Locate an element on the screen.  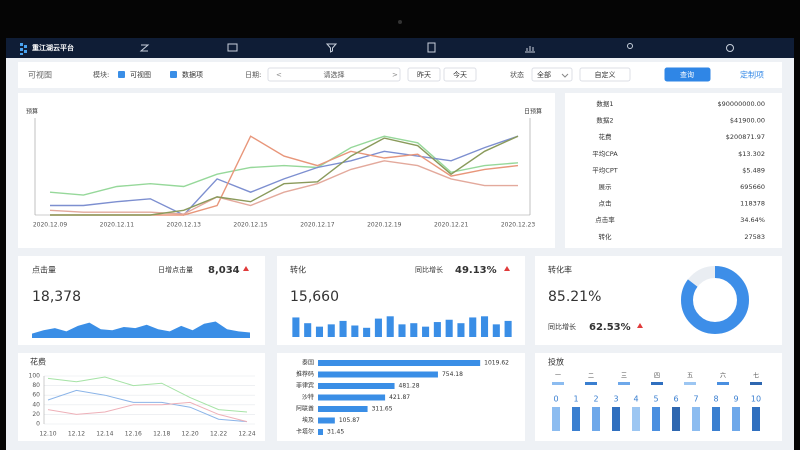
query-button is located at coordinates (687, 74).